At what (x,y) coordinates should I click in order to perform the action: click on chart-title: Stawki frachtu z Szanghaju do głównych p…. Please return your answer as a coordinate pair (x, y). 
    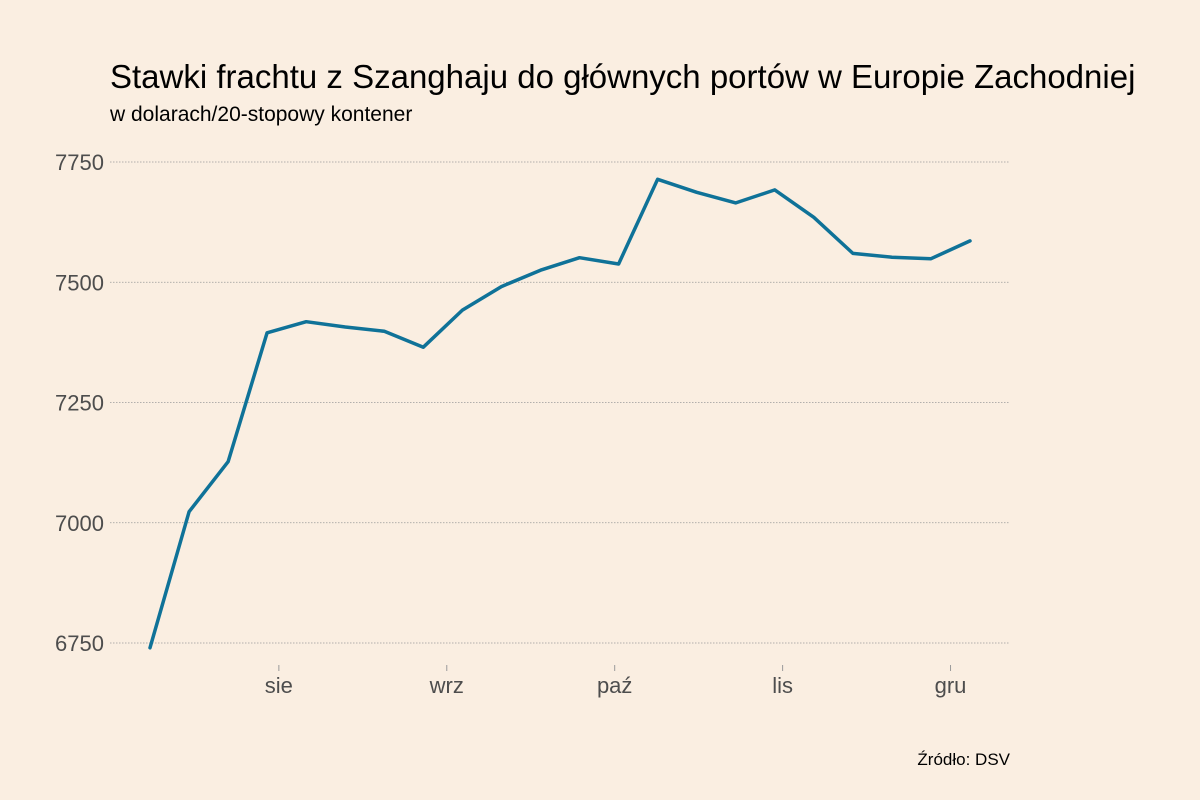
    Looking at the image, I should click on (622, 76).